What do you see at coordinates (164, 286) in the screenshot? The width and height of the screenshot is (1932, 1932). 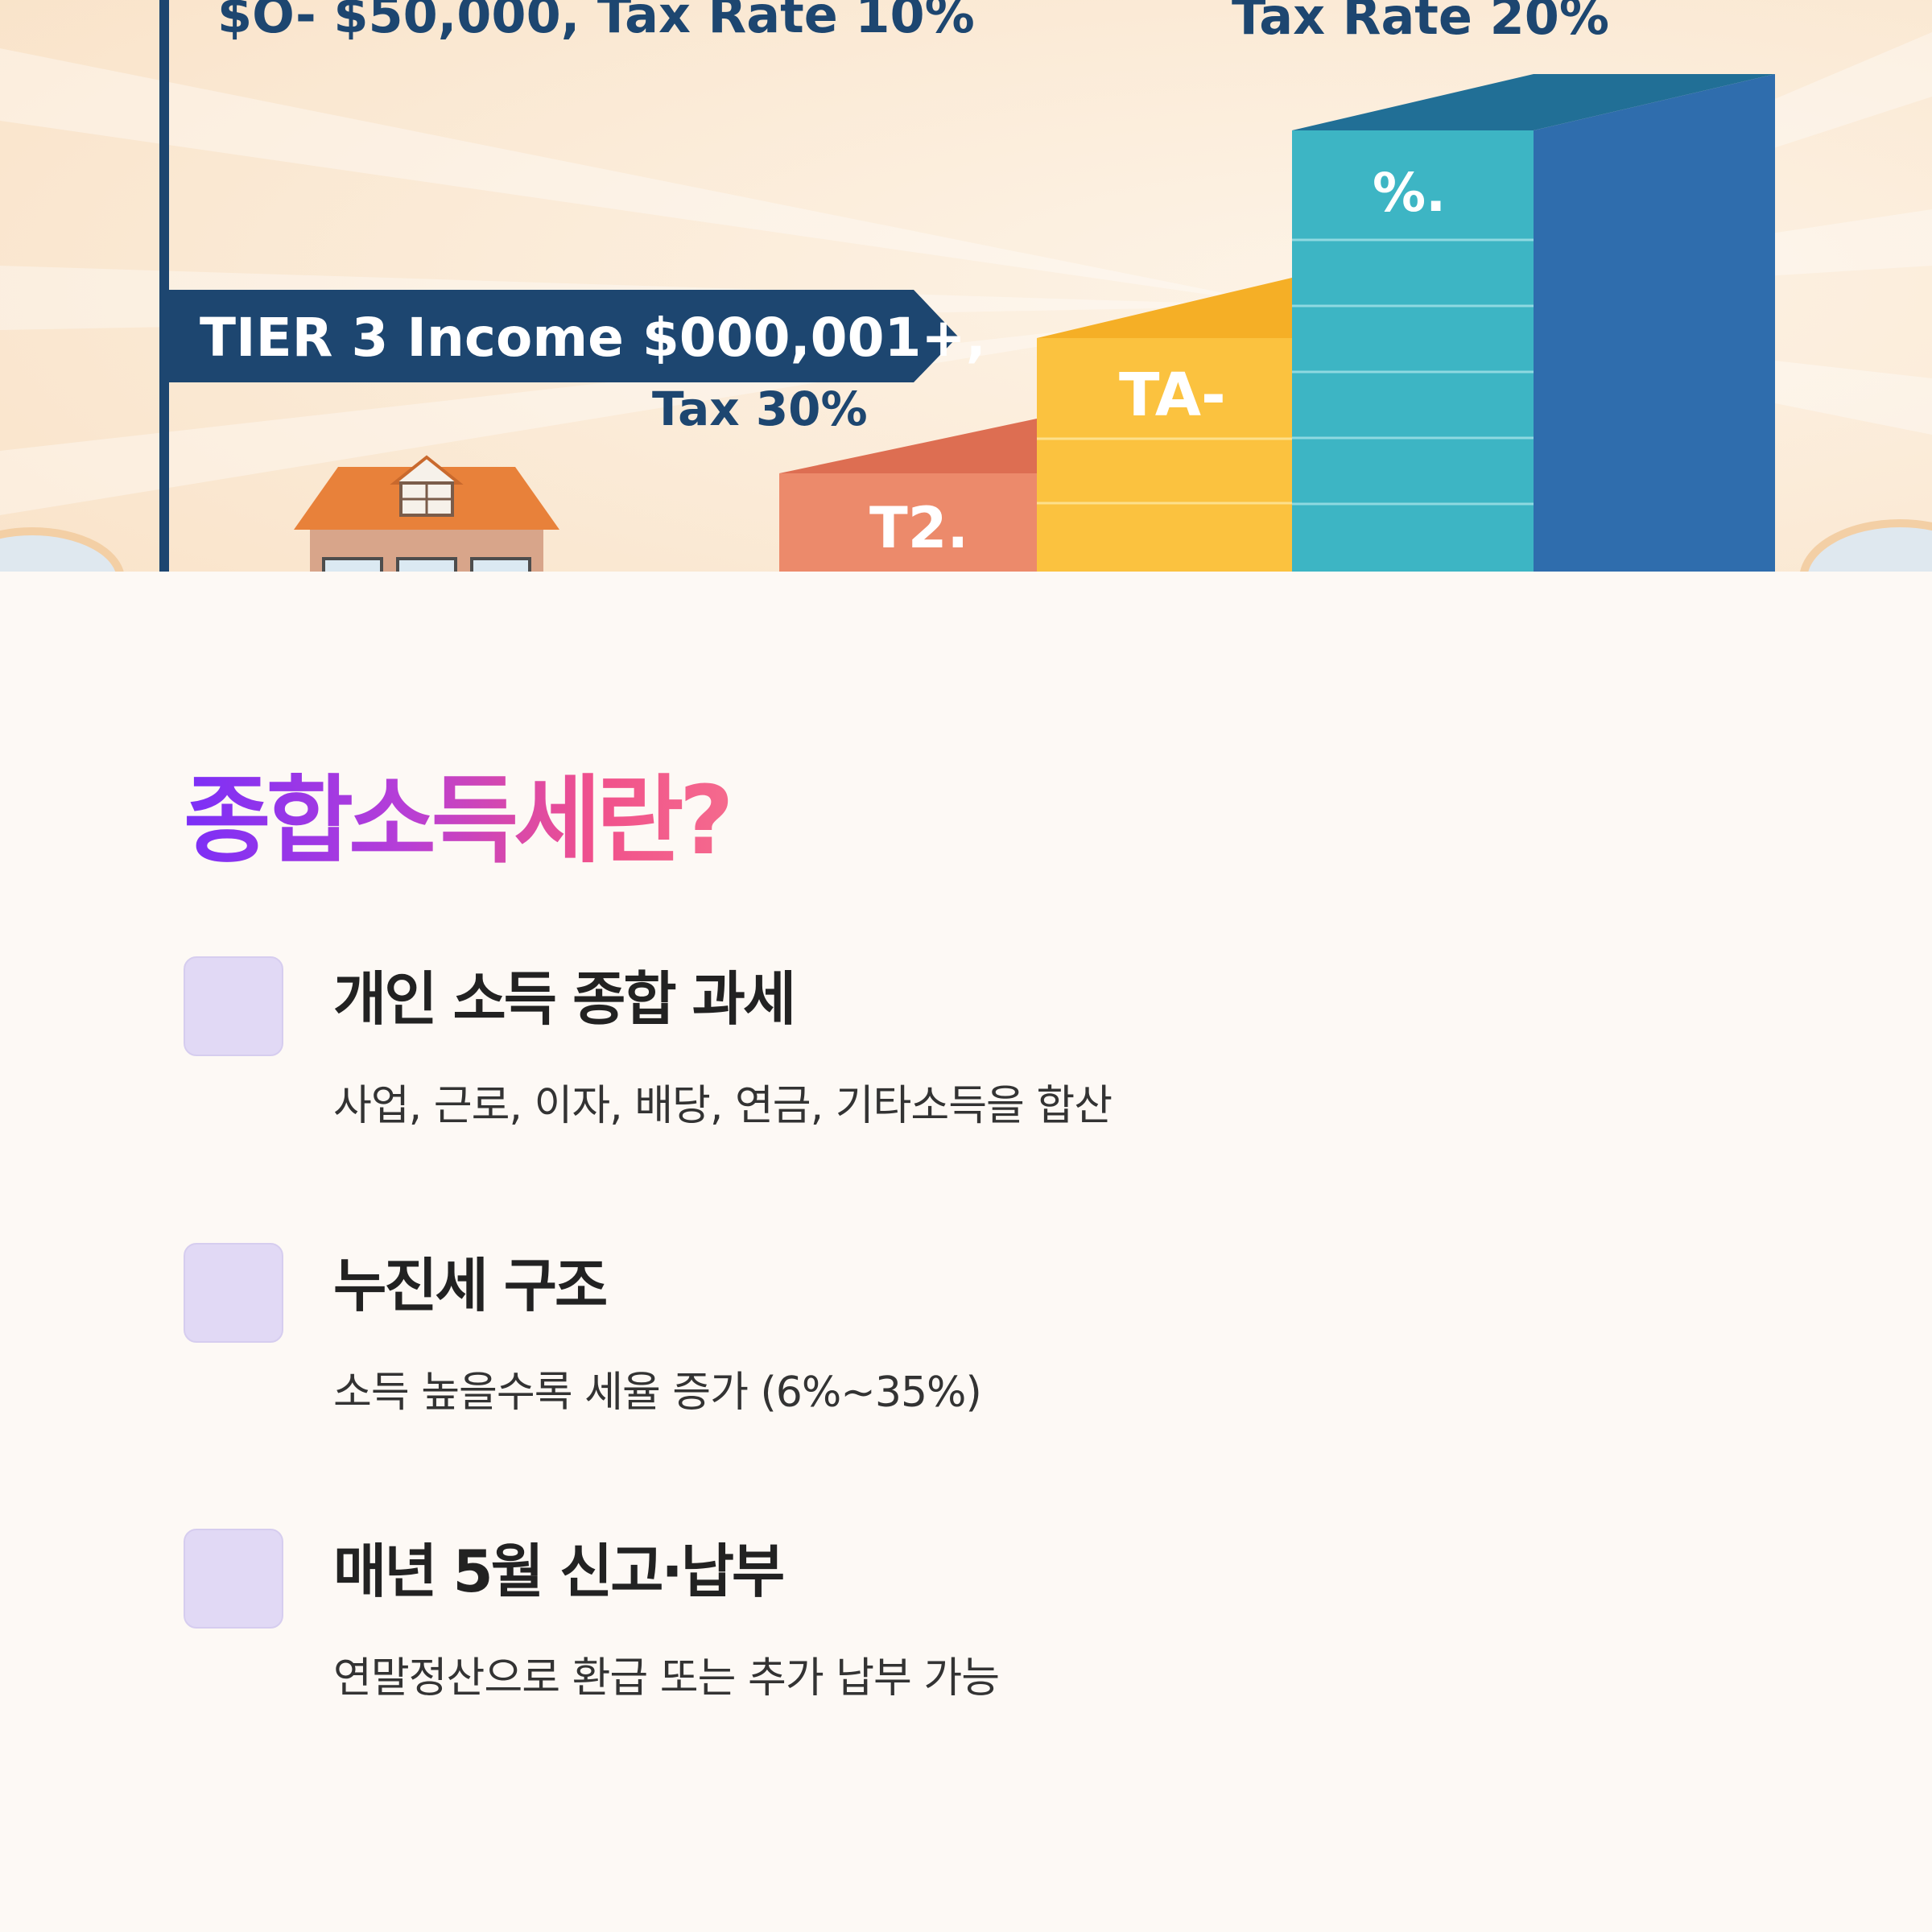 I see `axis-line` at bounding box center [164, 286].